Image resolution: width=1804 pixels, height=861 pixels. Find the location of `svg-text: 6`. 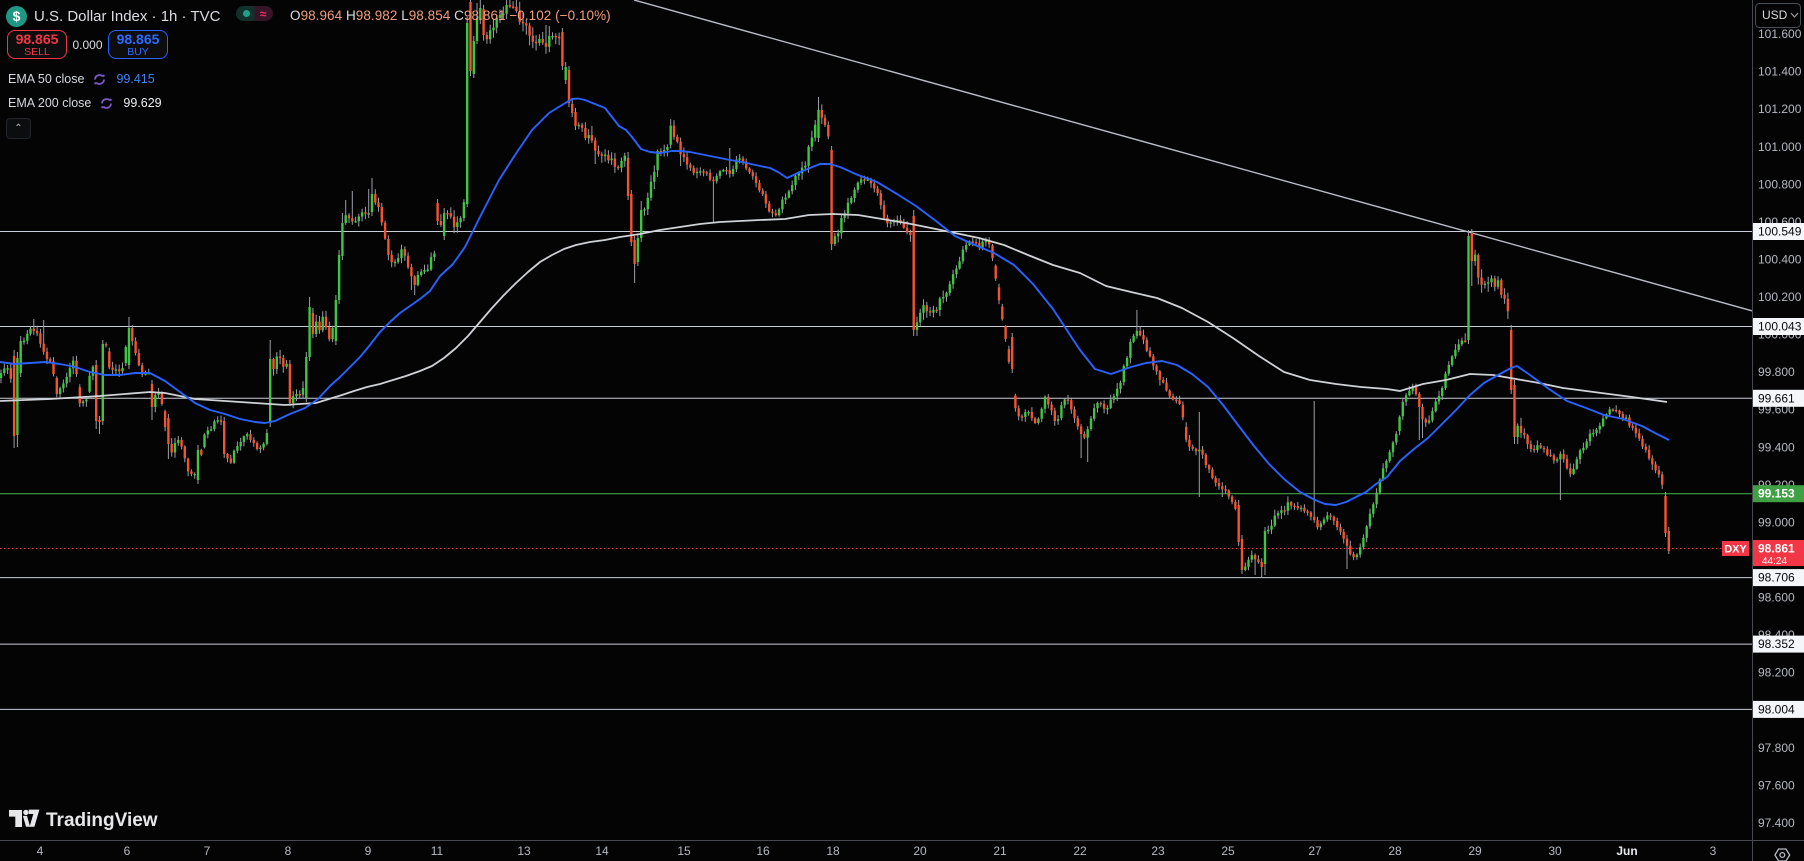

svg-text: 6 is located at coordinates (127, 851).